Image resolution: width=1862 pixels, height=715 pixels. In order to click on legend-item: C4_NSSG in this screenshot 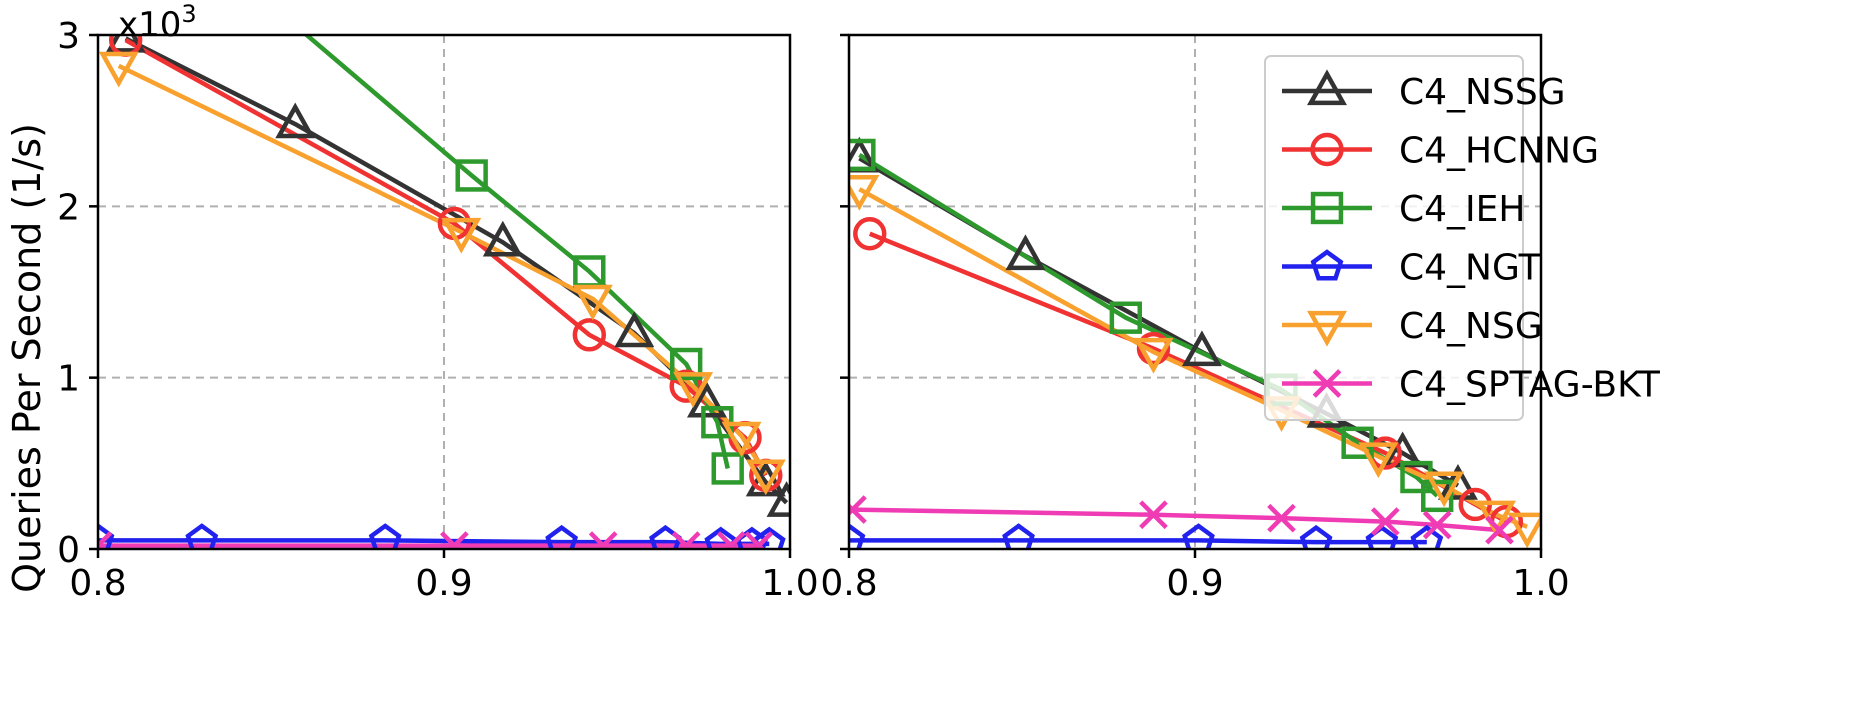, I will do `click(1424, 91)`.